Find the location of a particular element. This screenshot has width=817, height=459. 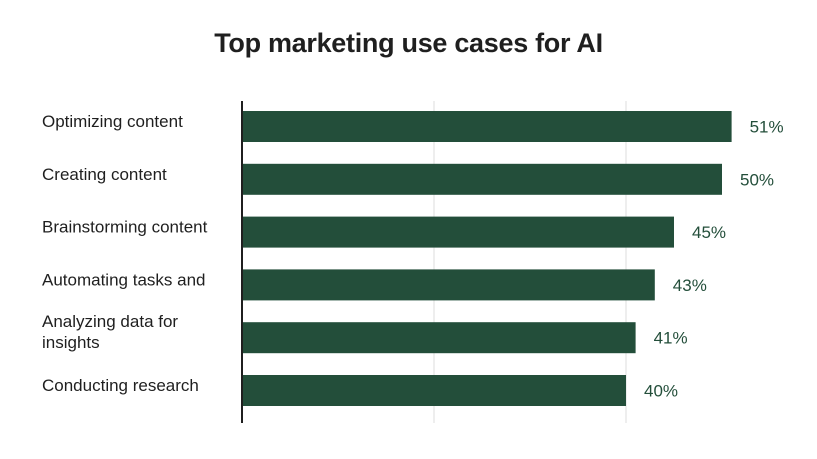

chart-title: Top marketing use cases for AI is located at coordinates (408, 43).